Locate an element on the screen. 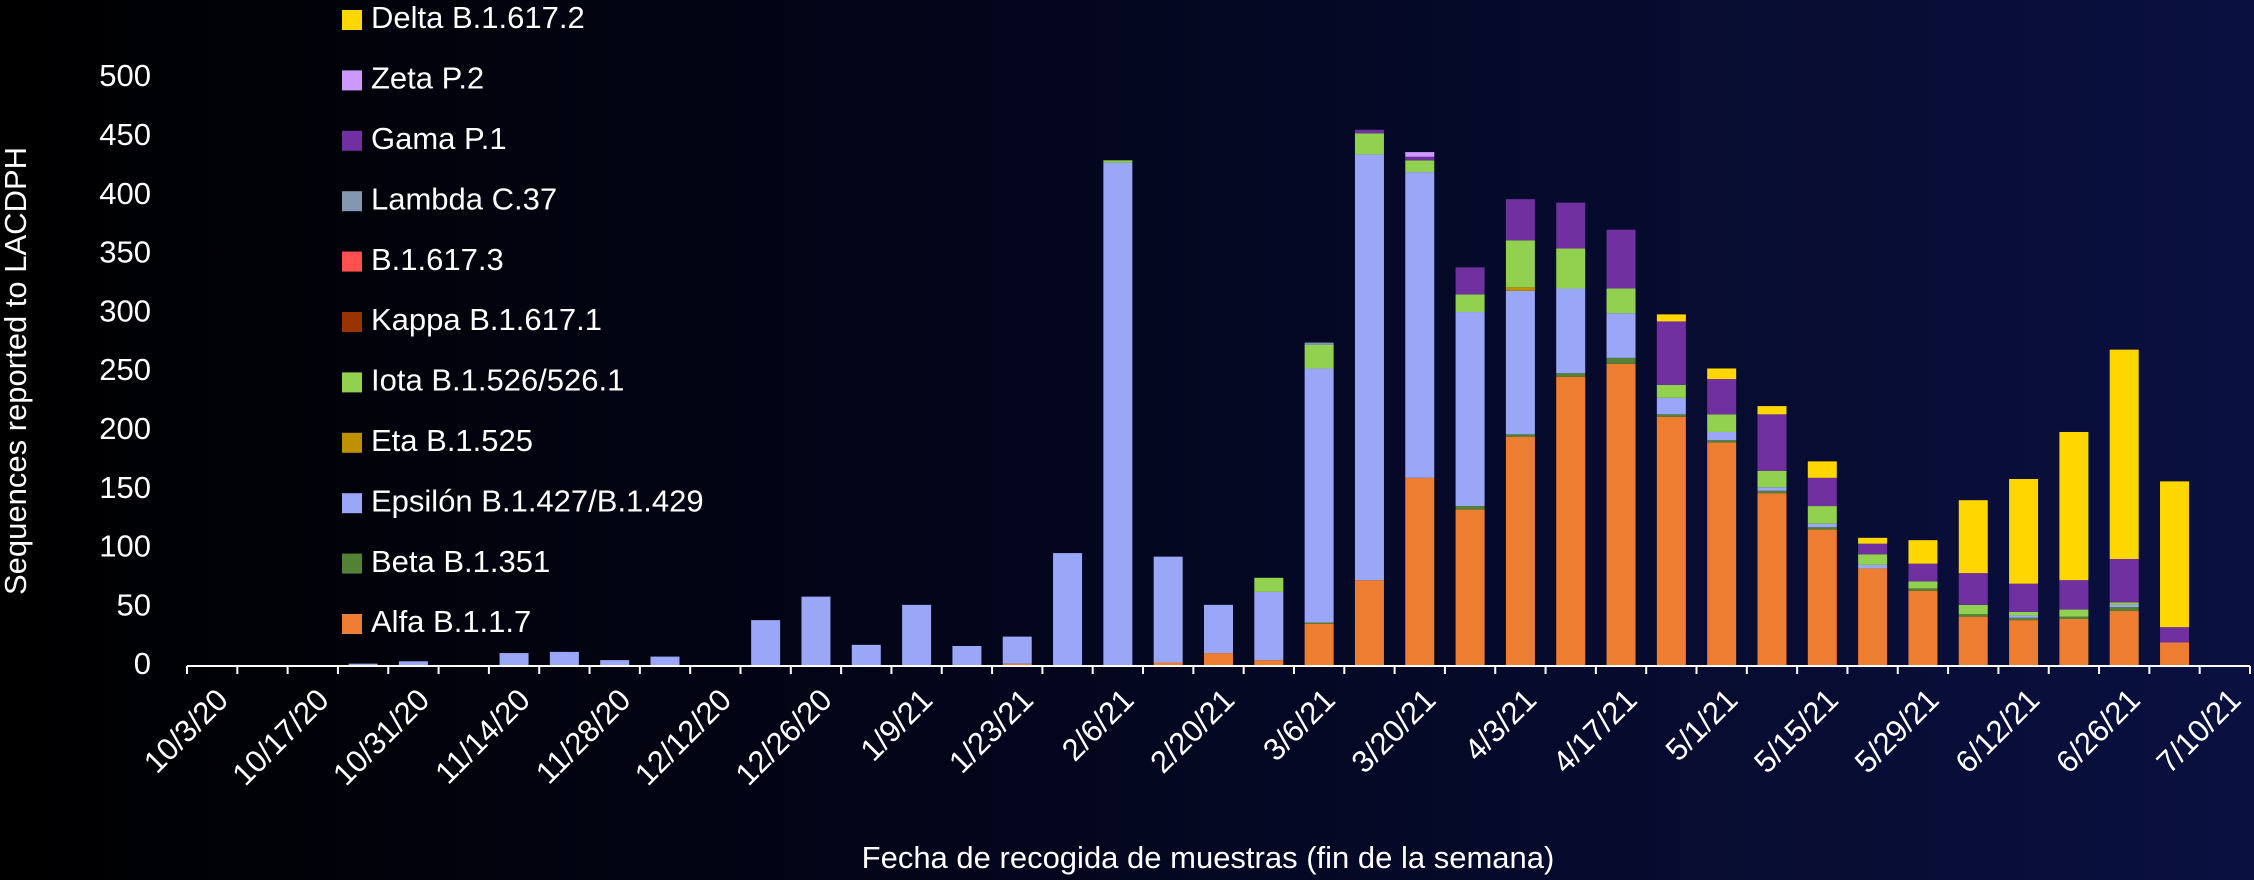 Image resolution: width=2254 pixels, height=880 pixels. x-tick-label: 11/14/20 is located at coordinates (482, 736).